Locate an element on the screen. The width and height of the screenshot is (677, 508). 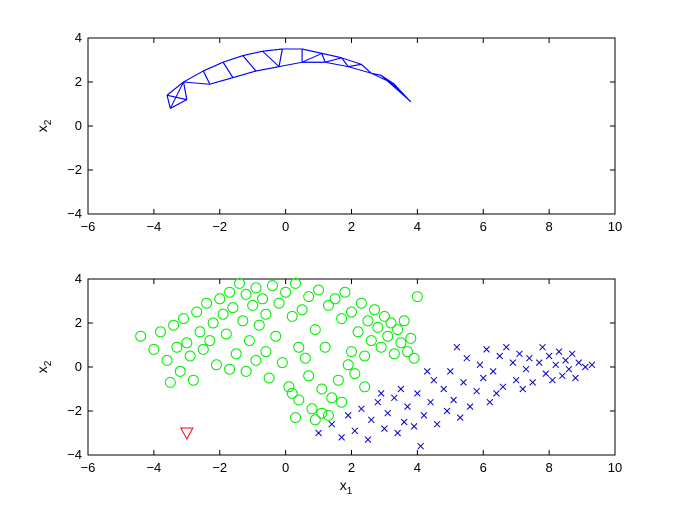
y-axis-label-bottom-sub: 2 is located at coordinates (48, 363).